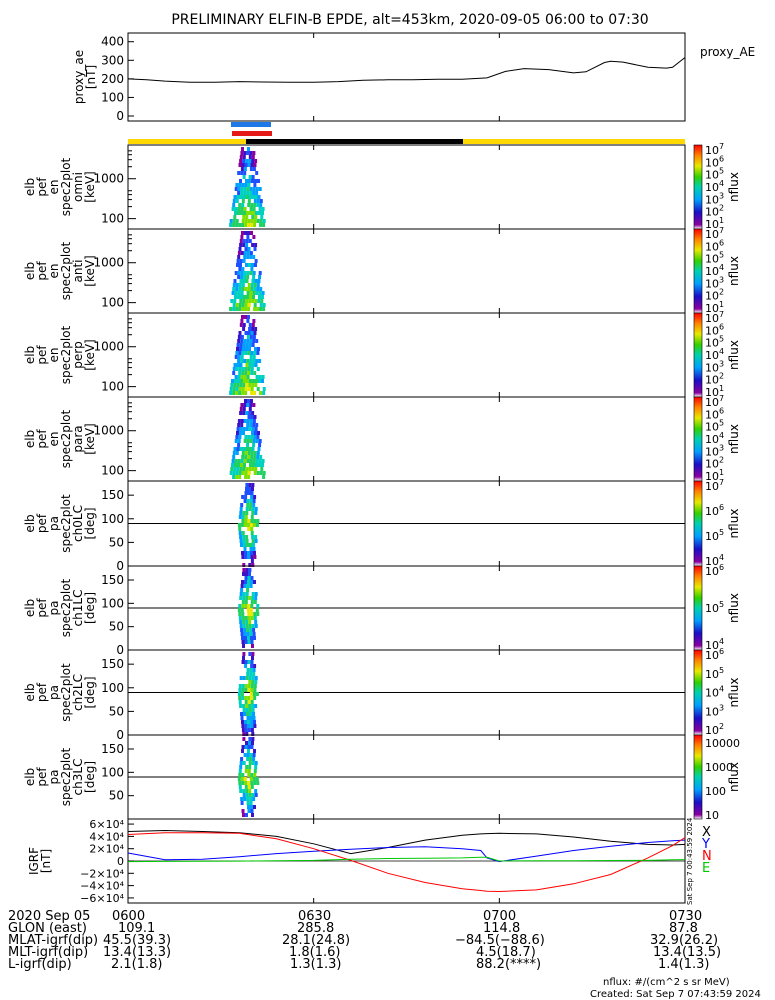  Describe the element at coordinates (722, 743) in the screenshot. I see `ch3lc-colorbar-tick-0: 10000` at that location.